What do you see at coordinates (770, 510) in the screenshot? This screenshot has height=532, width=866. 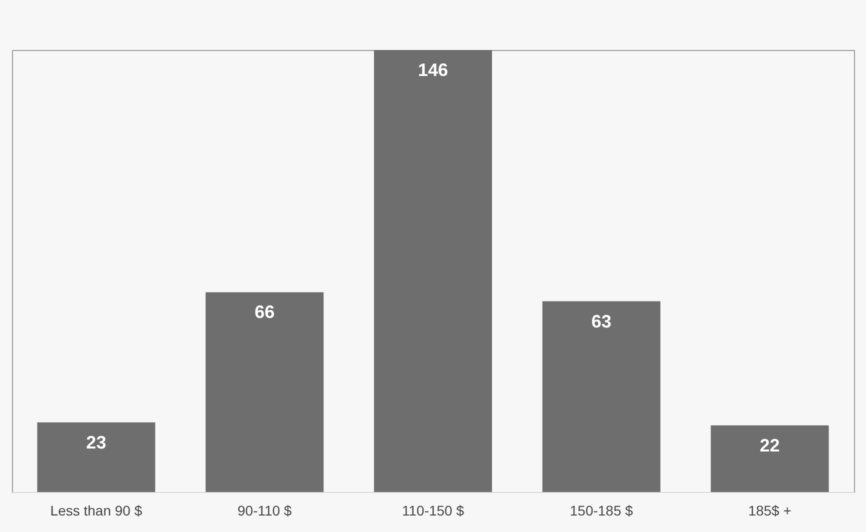 I see `x-tick-label: 185$ +` at bounding box center [770, 510].